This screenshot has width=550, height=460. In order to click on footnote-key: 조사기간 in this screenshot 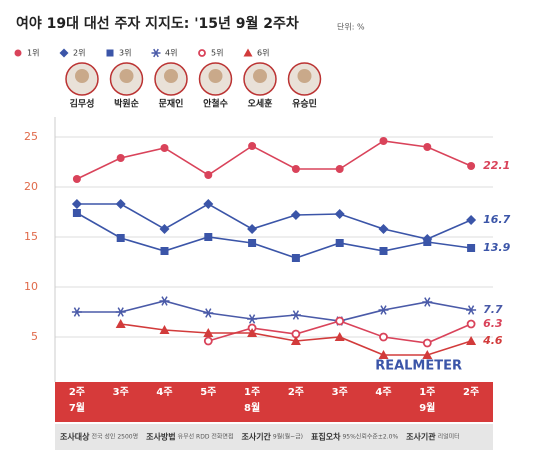, I will do `click(256, 437)`.